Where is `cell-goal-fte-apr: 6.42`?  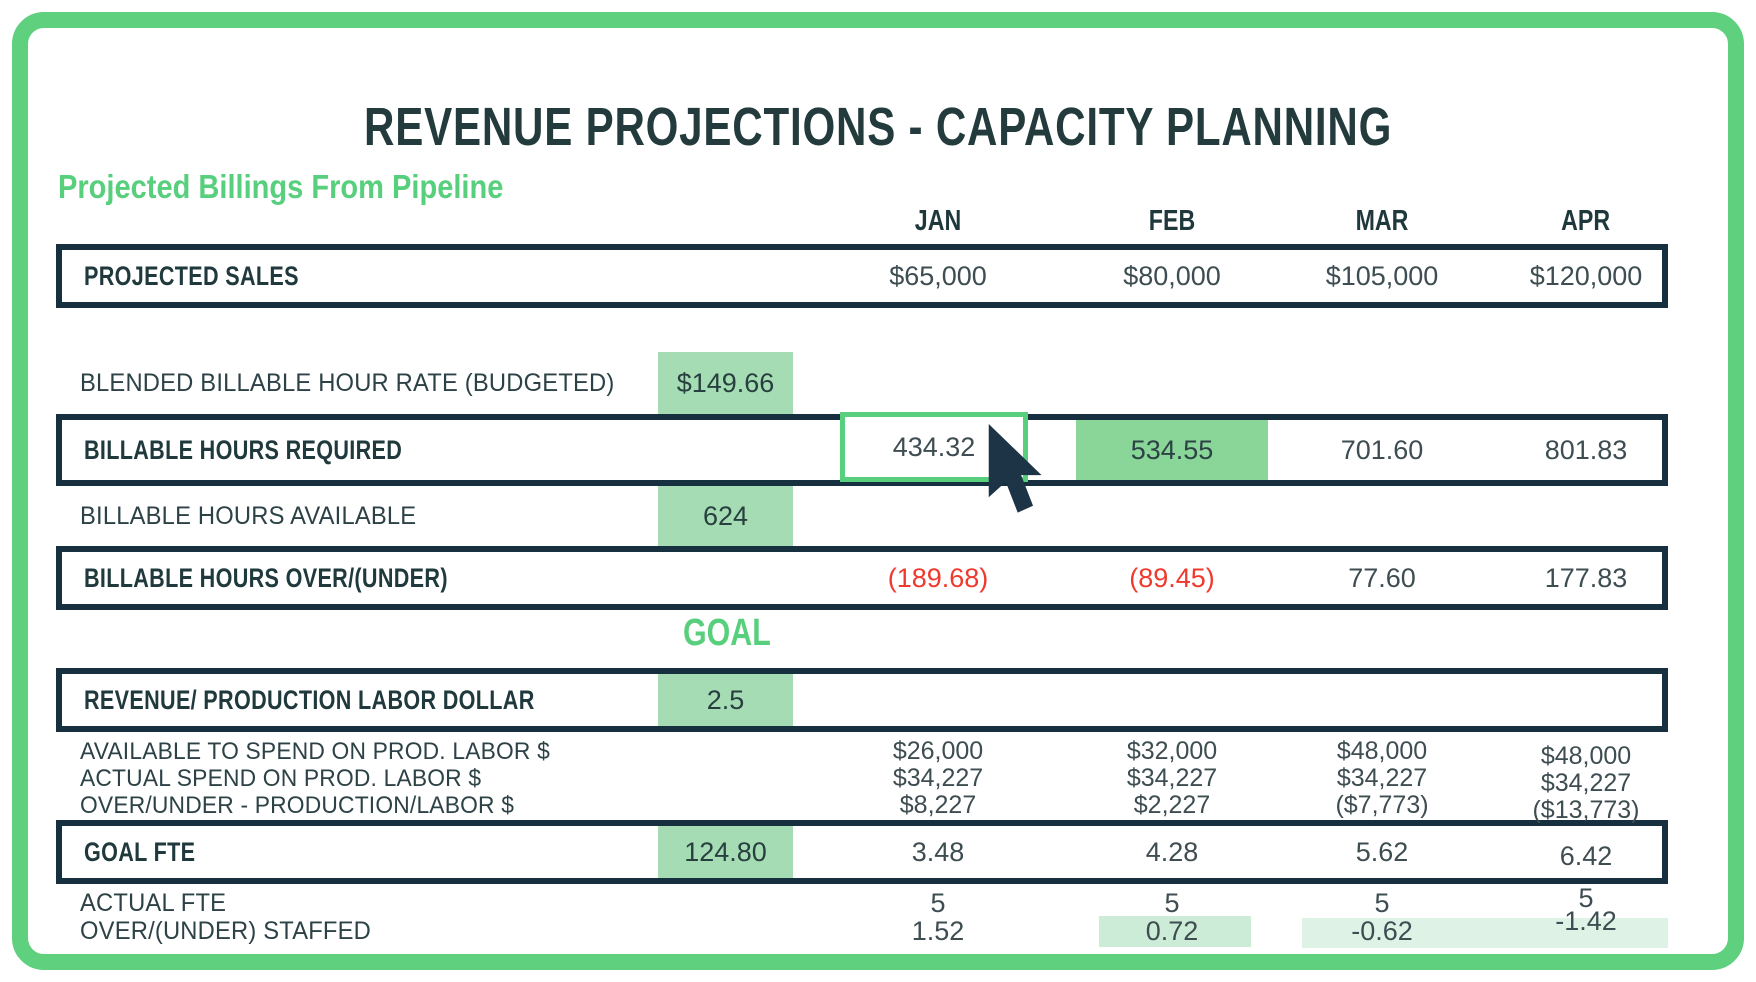
cell-goal-fte-apr: 6.42 is located at coordinates (1586, 855).